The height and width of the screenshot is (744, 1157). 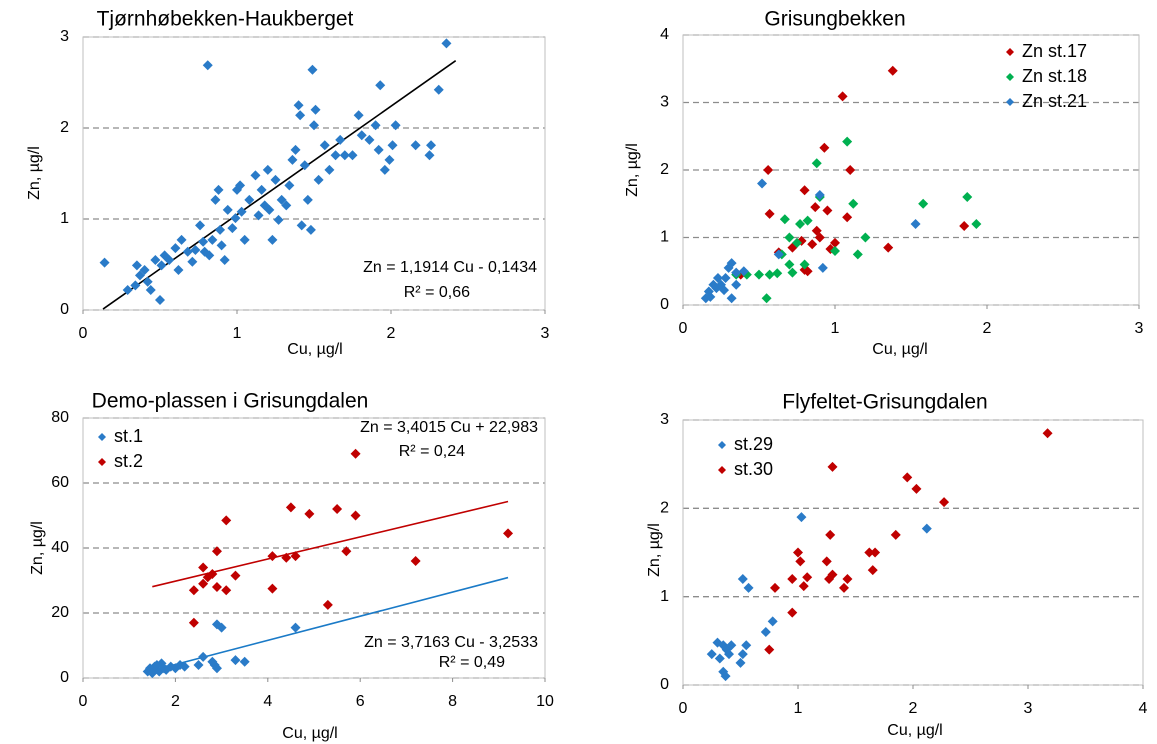 What do you see at coordinates (450, 267) in the screenshot?
I see `annotation: Zn = 1,1914 Cu - 0,1434` at bounding box center [450, 267].